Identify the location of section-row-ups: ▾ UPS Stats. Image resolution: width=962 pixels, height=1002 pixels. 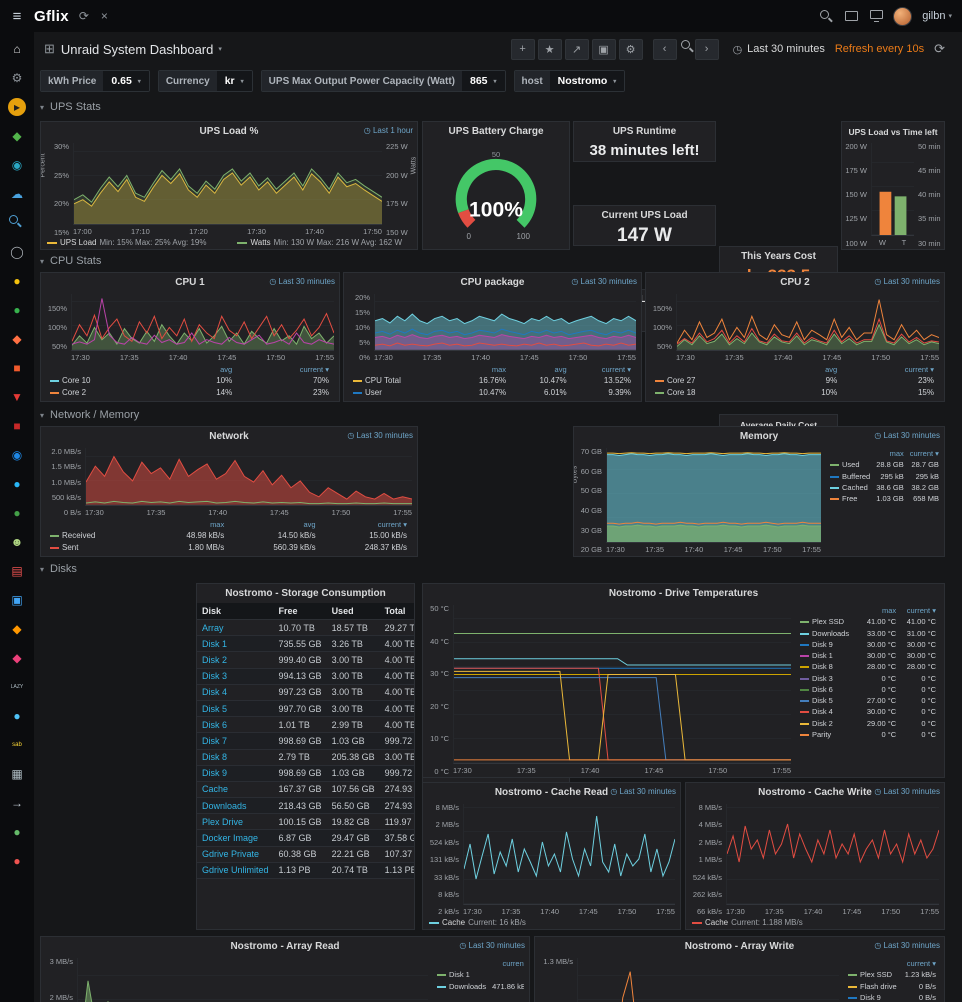
(70, 107).